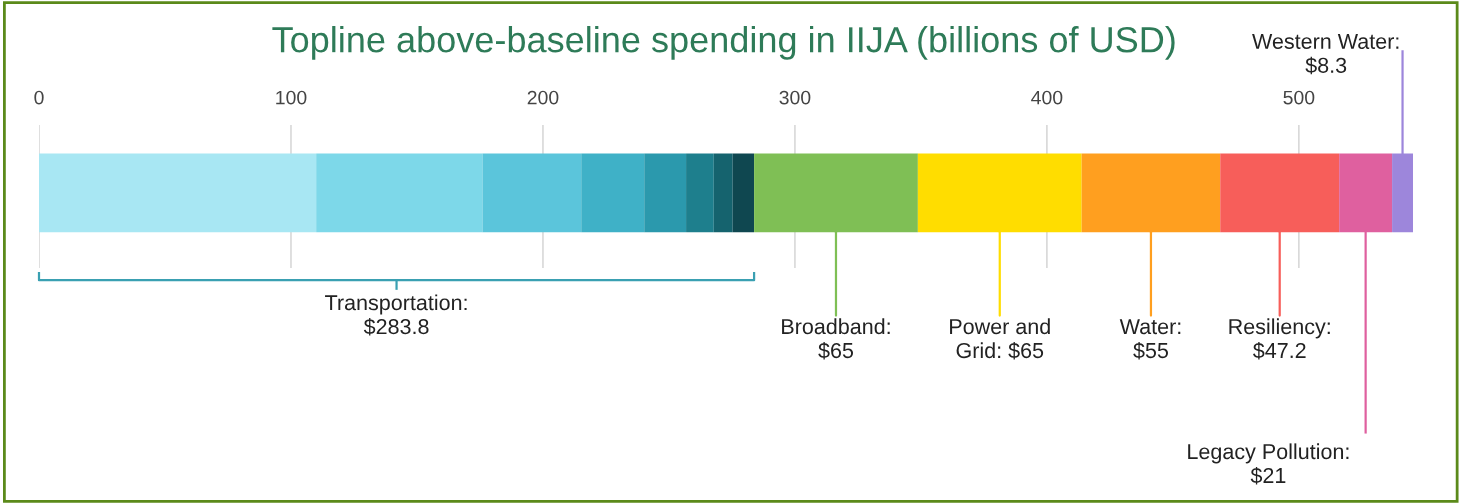  What do you see at coordinates (1047, 97) in the screenshot?
I see `x-tick-label: 400` at bounding box center [1047, 97].